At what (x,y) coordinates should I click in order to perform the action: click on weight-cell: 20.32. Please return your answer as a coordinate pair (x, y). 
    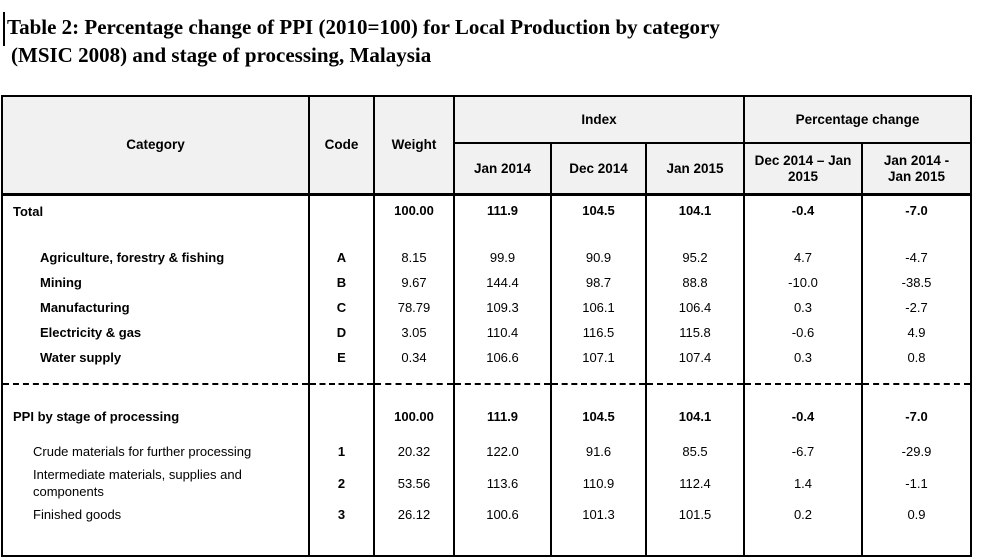
    Looking at the image, I should click on (413, 451).